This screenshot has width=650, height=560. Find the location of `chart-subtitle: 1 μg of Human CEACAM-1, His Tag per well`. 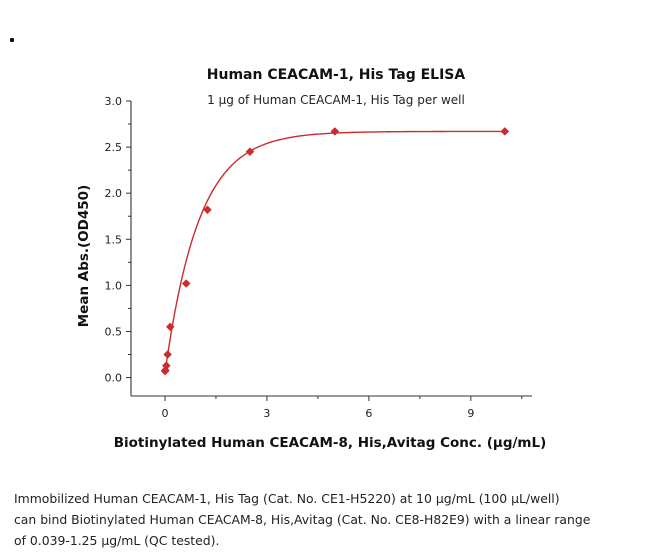

chart-subtitle: 1 μg of Human CEACAM-1, His Tag per well is located at coordinates (336, 100).